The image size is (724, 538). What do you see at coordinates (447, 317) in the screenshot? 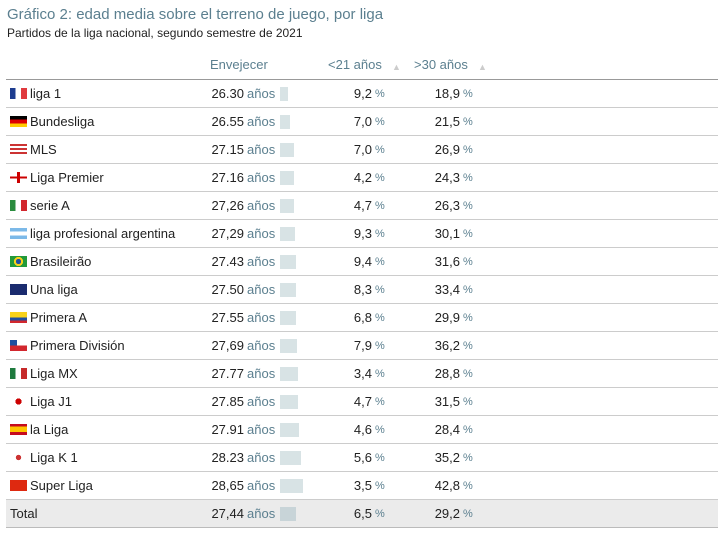
I see `over-30-value: 29,9` at bounding box center [447, 317].